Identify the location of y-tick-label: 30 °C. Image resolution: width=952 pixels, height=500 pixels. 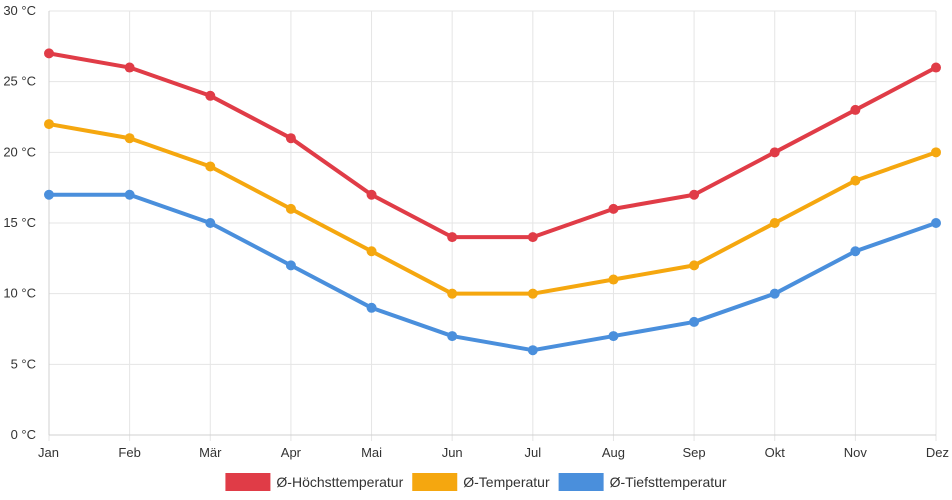
(19, 10).